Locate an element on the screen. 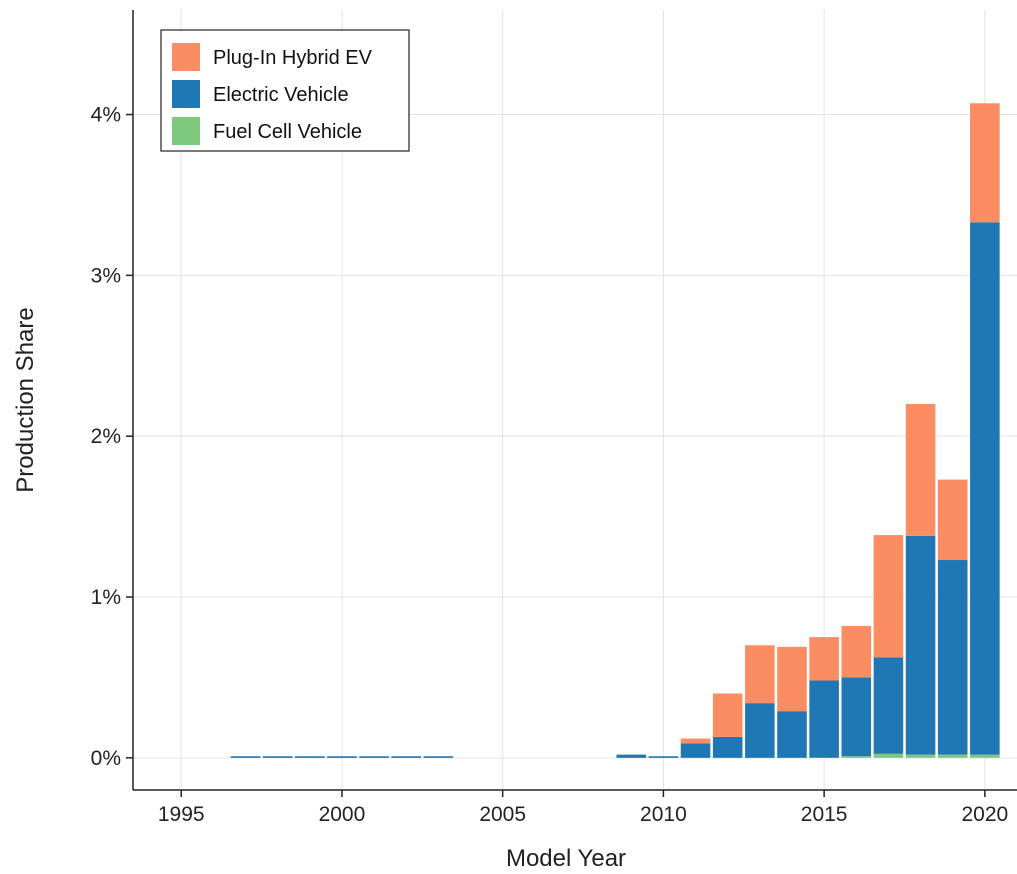 The height and width of the screenshot is (874, 1017). x-axis-title: Model Year is located at coordinates (566, 858).